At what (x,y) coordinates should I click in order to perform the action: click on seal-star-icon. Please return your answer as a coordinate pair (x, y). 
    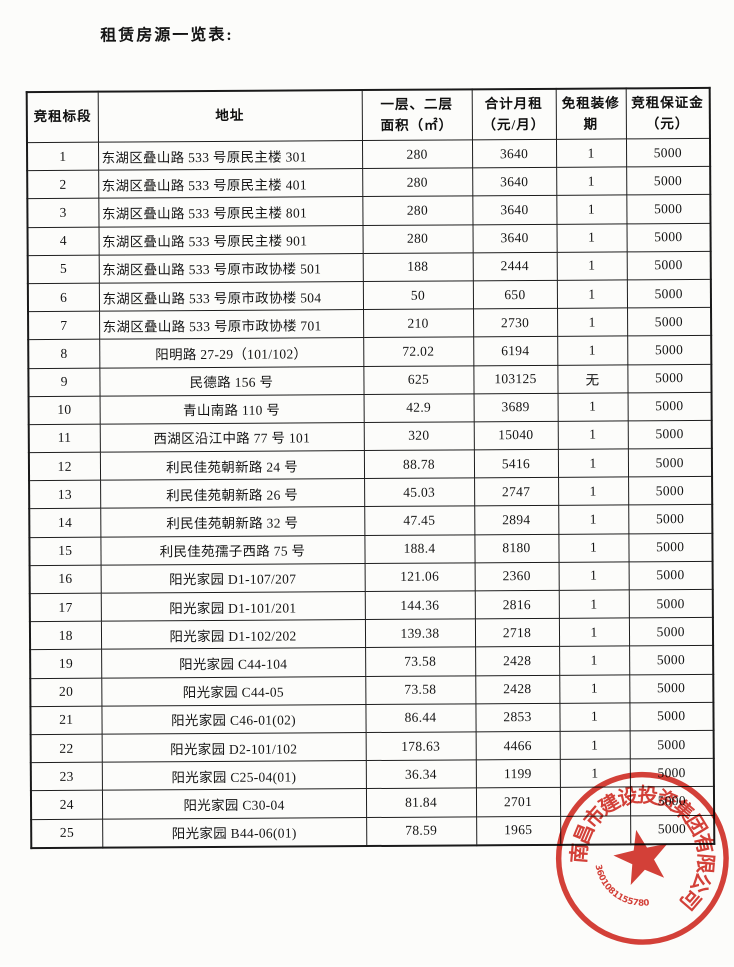
    Looking at the image, I should click on (640, 857).